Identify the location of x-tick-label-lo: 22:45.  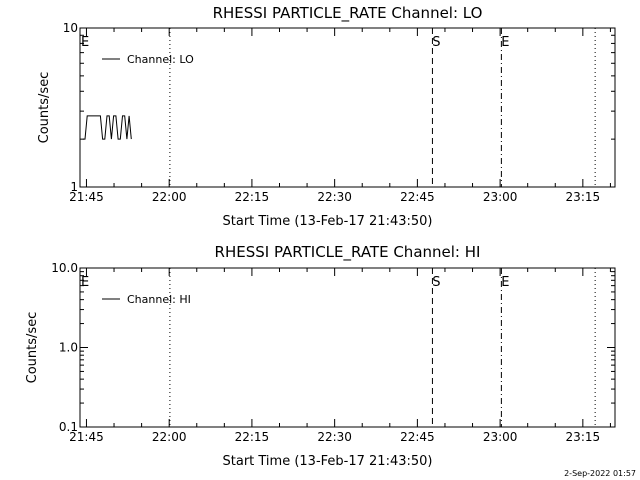
(417, 197).